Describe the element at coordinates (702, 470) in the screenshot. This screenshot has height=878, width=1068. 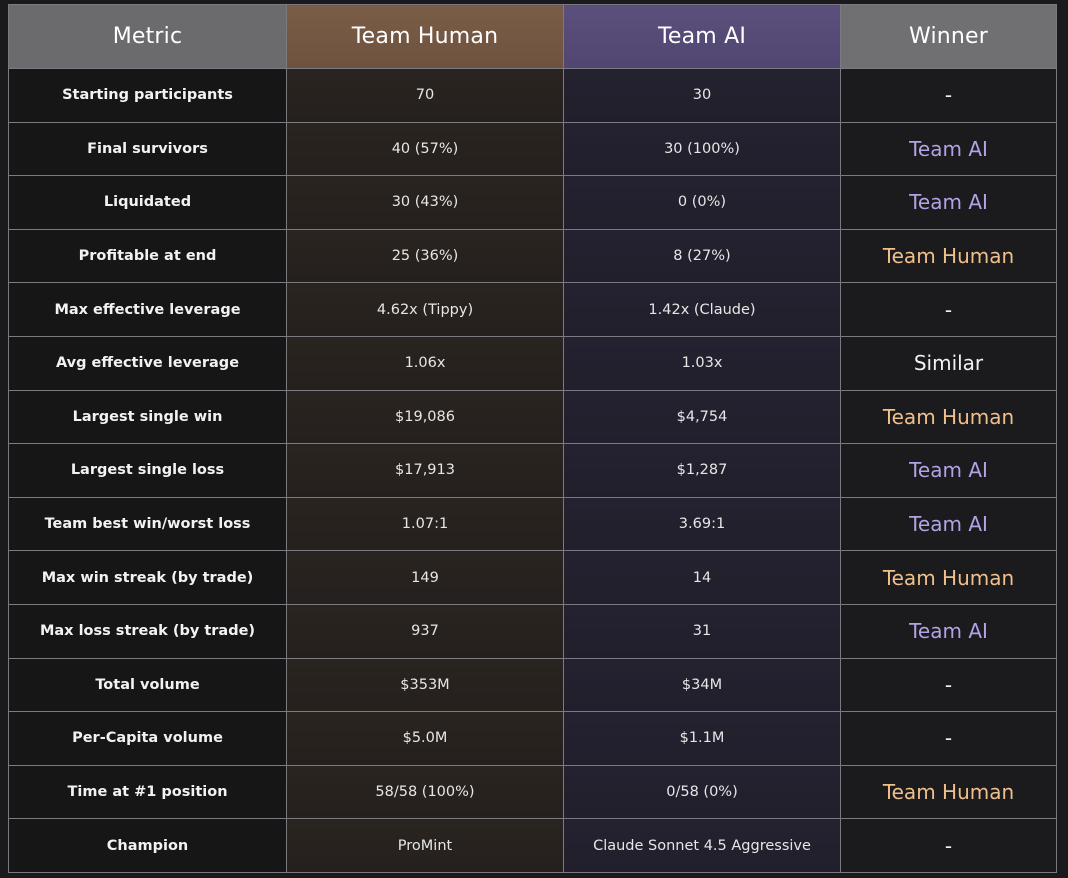
I see `team-ai-value-cell: $1,287` at that location.